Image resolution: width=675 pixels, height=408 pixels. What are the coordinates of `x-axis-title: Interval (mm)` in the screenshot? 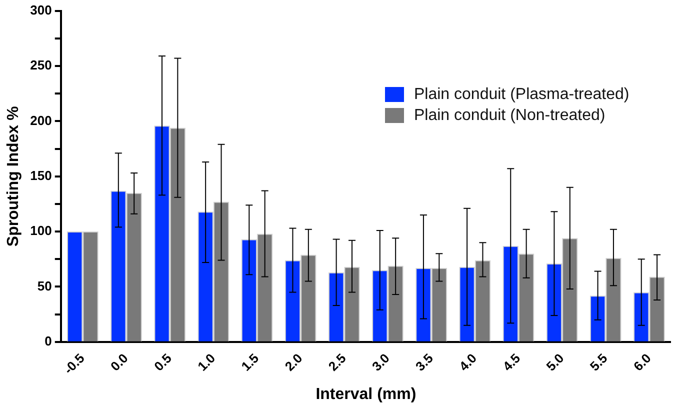 It's located at (366, 394).